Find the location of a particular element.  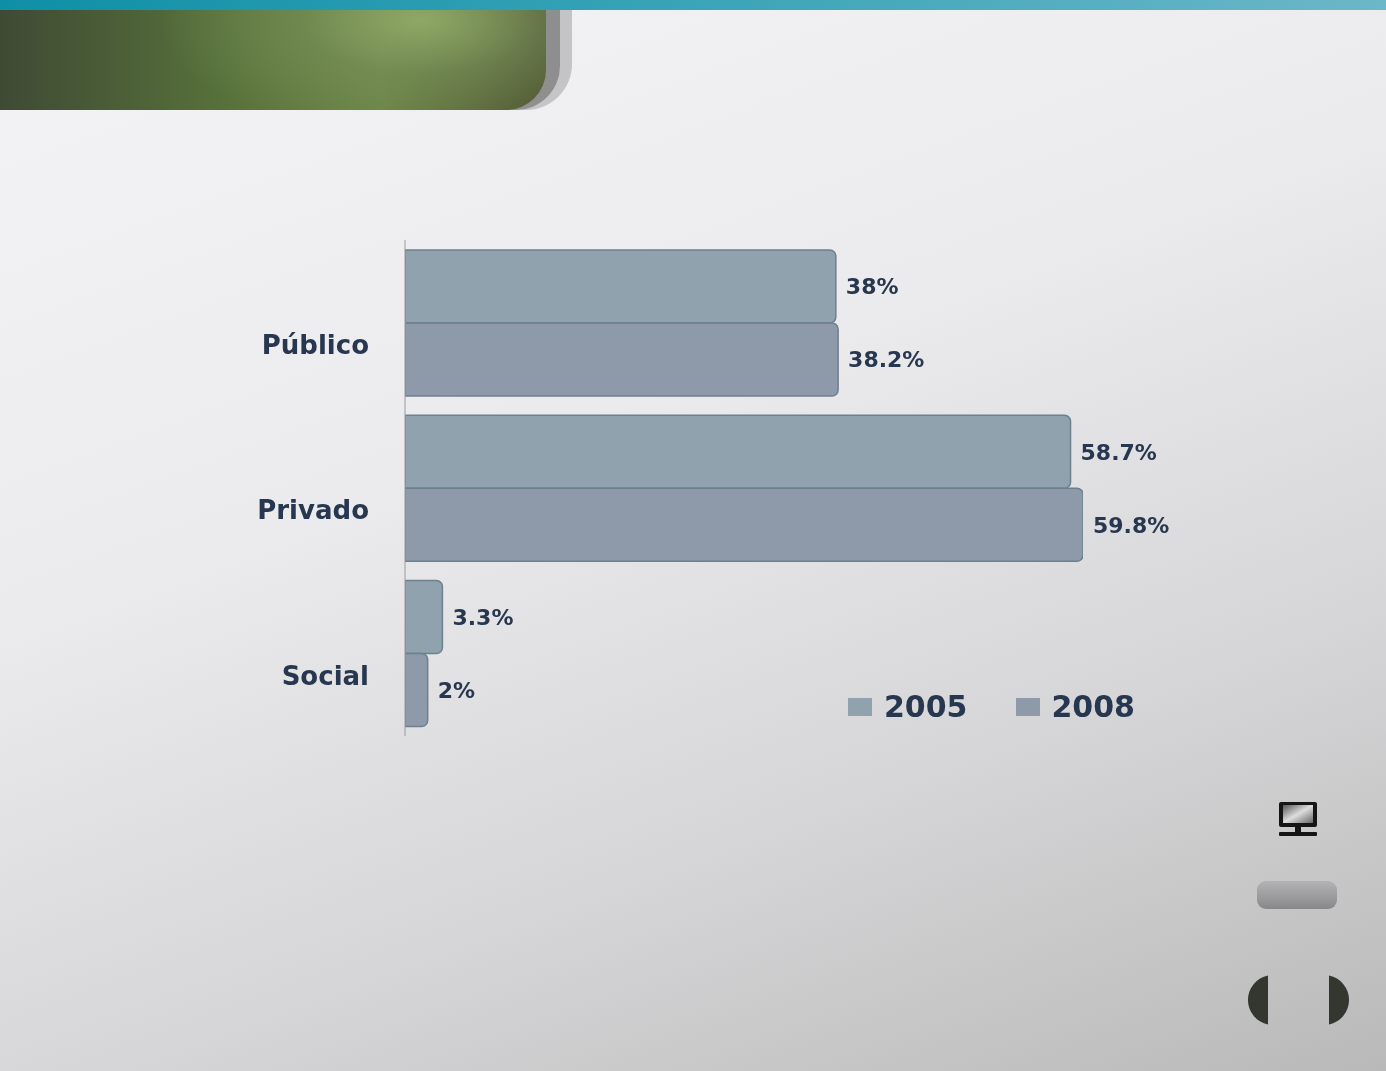

y-tick-label: Social is located at coordinates (325, 675).